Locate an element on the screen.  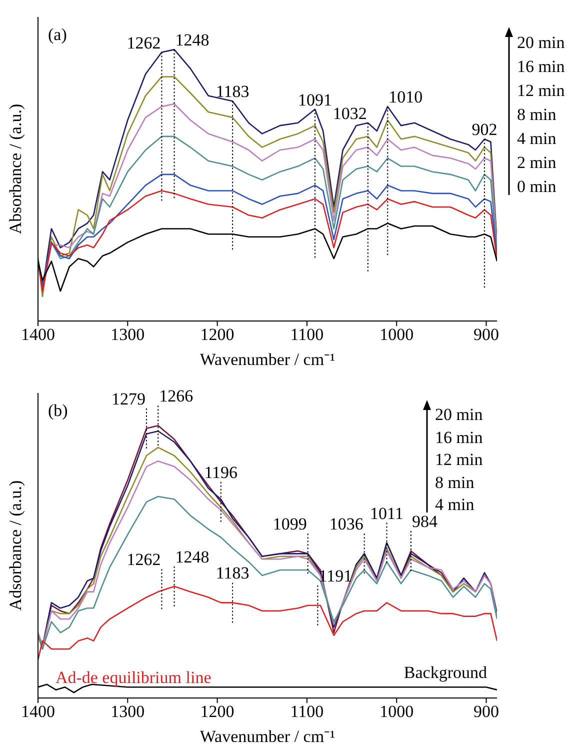
y-axis-title: Absorbance / (a.u.) is located at coordinates (16, 169).